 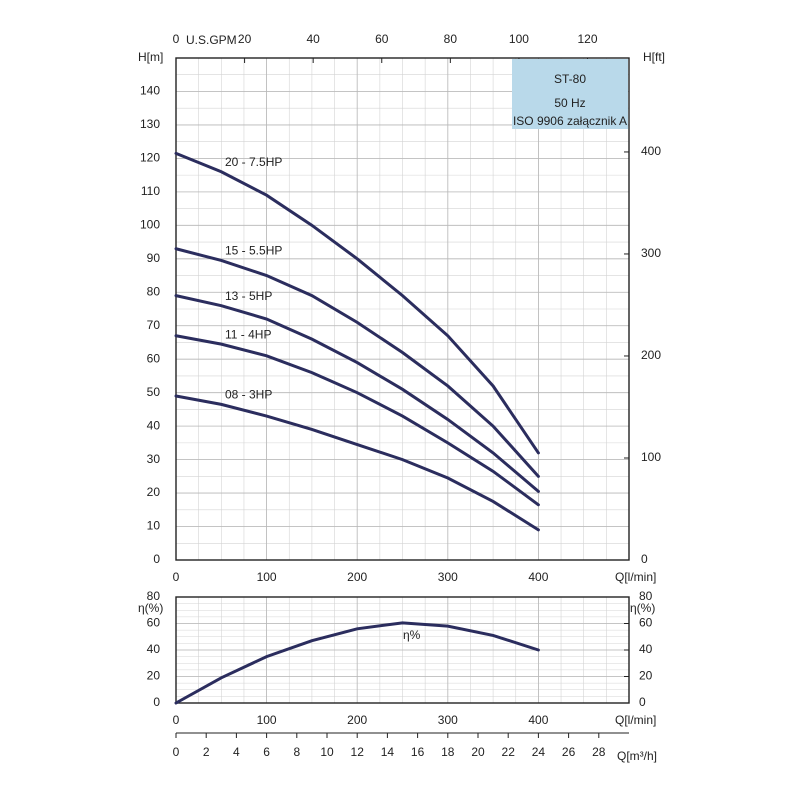 What do you see at coordinates (253, 251) in the screenshot?
I see `curve-label: 15 - 5.5HP` at bounding box center [253, 251].